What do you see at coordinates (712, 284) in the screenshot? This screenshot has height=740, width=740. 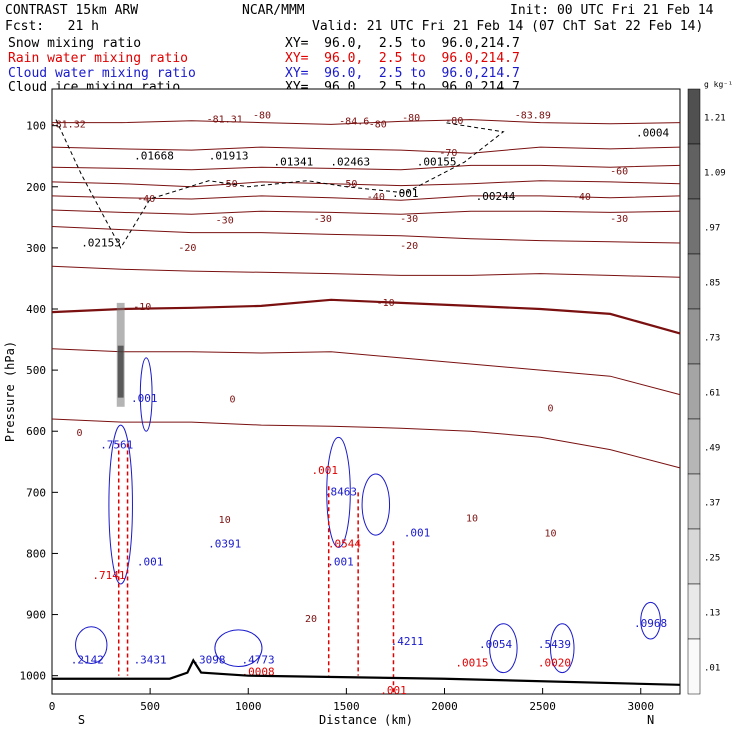 I see `colorbar-tick-label: .85` at bounding box center [712, 284].